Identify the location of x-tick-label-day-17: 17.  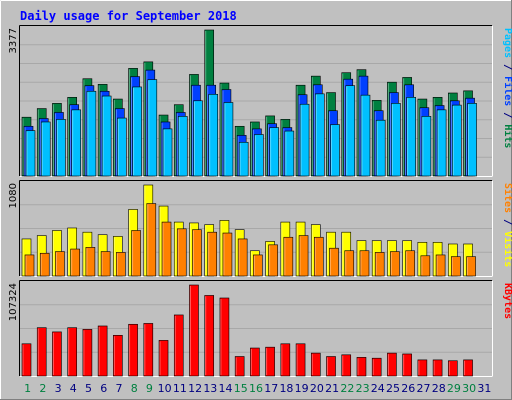
(271, 388).